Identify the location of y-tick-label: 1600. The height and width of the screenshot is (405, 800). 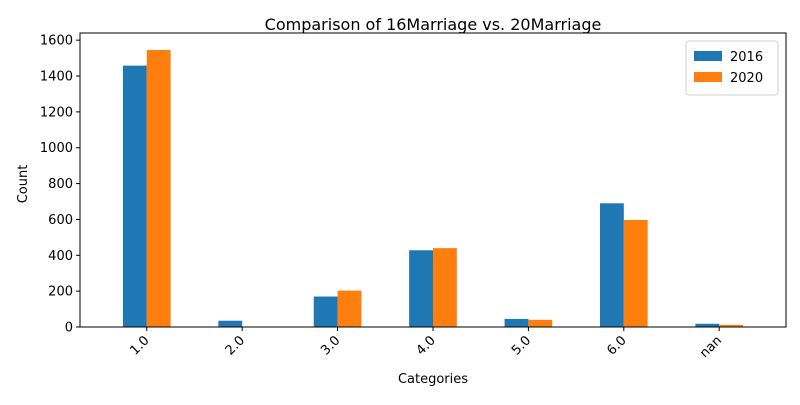
(56, 41).